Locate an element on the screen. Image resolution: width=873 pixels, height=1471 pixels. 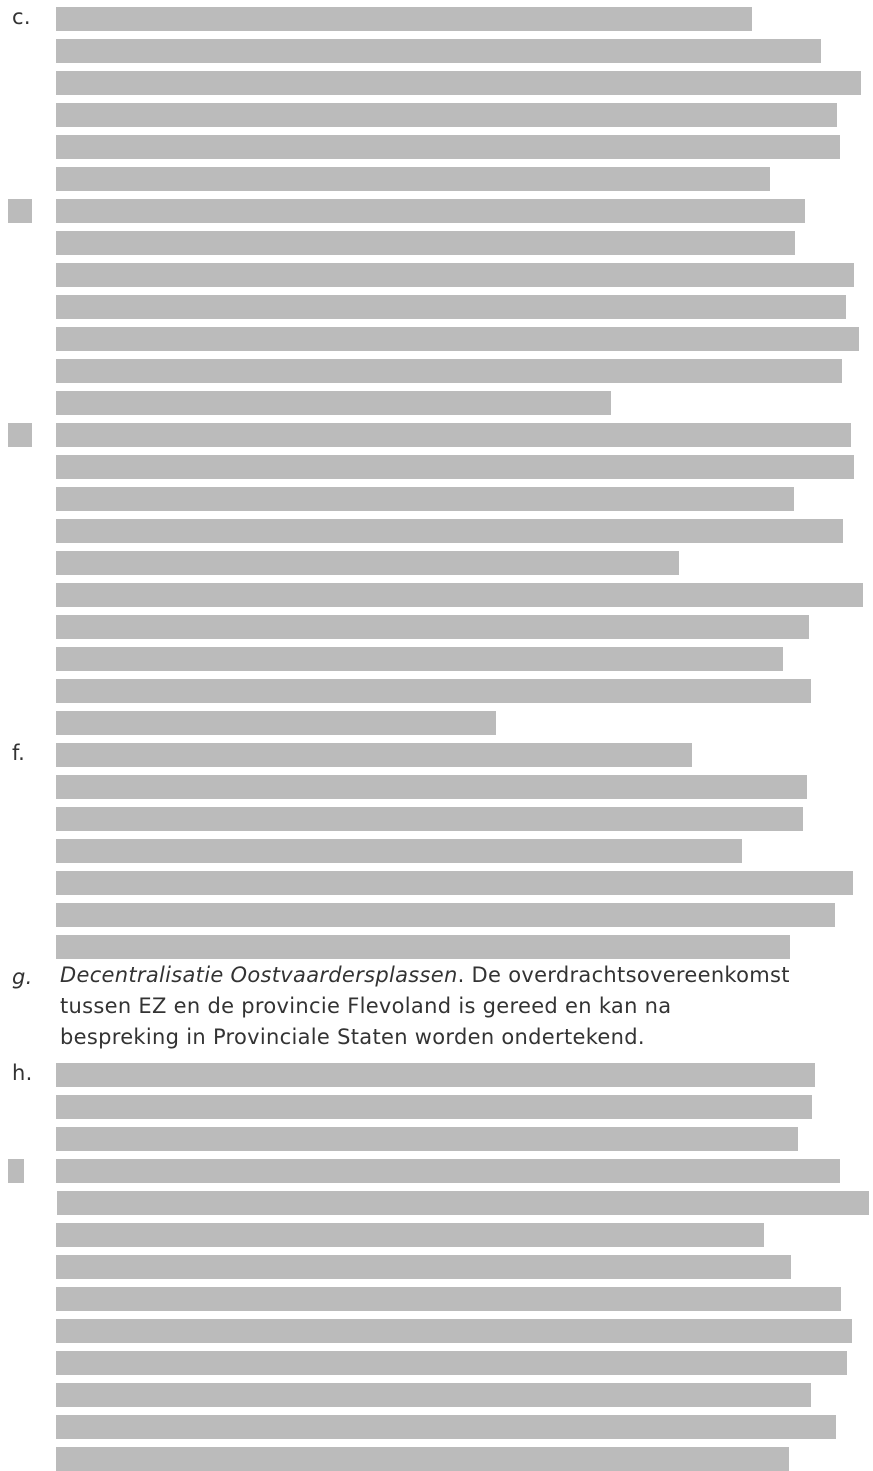
item-label-g: g. is located at coordinates (22, 977).